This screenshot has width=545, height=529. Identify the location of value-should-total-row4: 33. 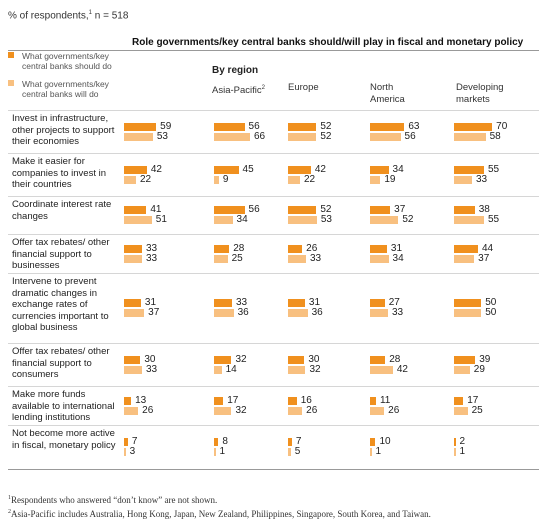
(151, 248).